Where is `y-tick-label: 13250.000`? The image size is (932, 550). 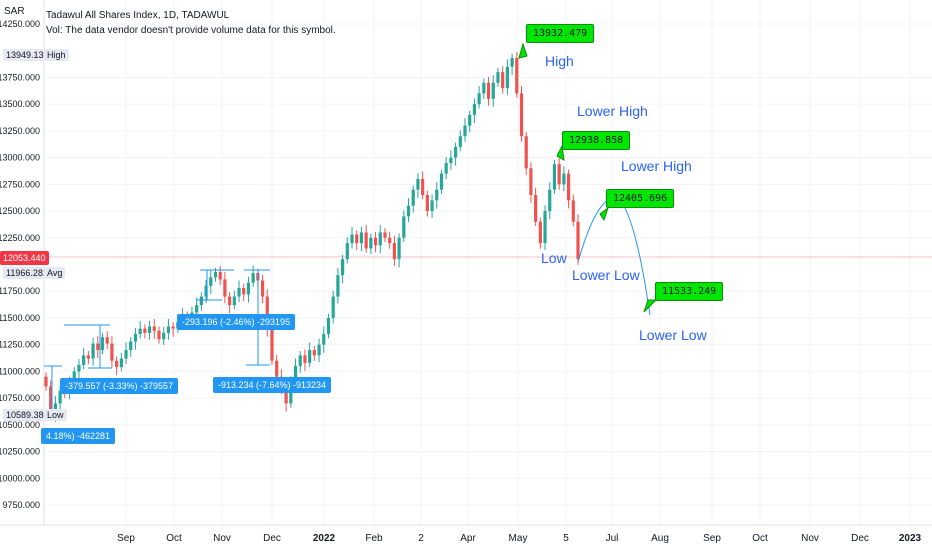
y-tick-label: 13250.000 is located at coordinates (20, 131).